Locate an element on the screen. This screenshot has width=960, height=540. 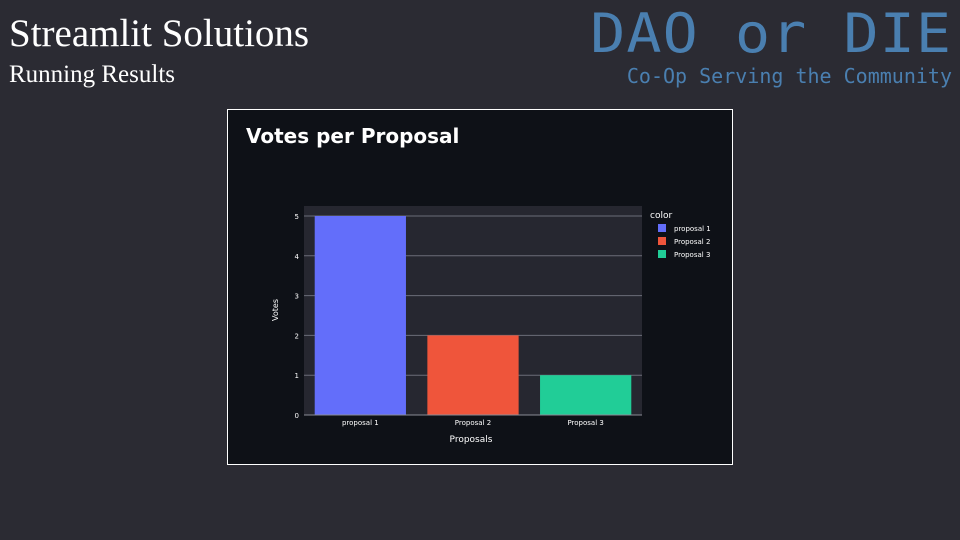
brand-tagline: Co-Op Serving the Community is located at coordinates (789, 76).